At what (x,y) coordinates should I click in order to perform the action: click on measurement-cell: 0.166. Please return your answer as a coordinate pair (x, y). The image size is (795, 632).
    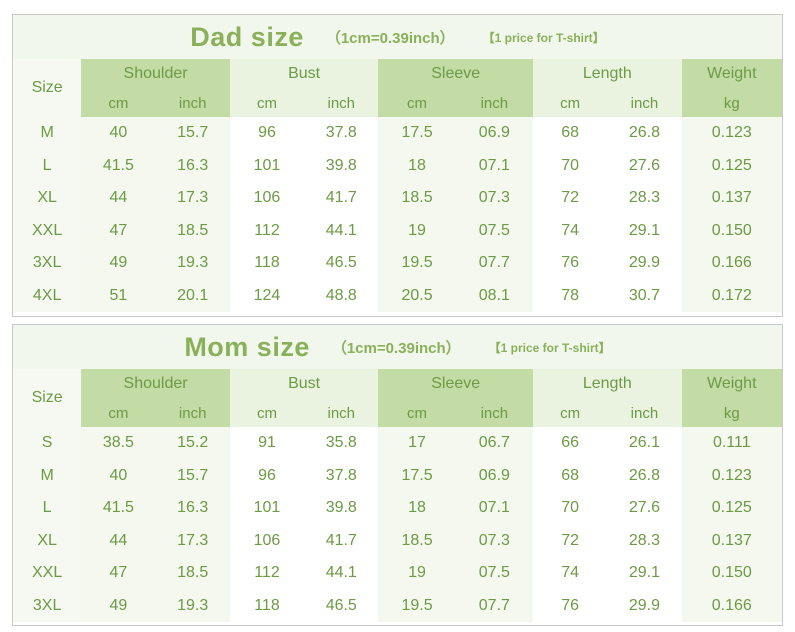
    Looking at the image, I should click on (731, 263).